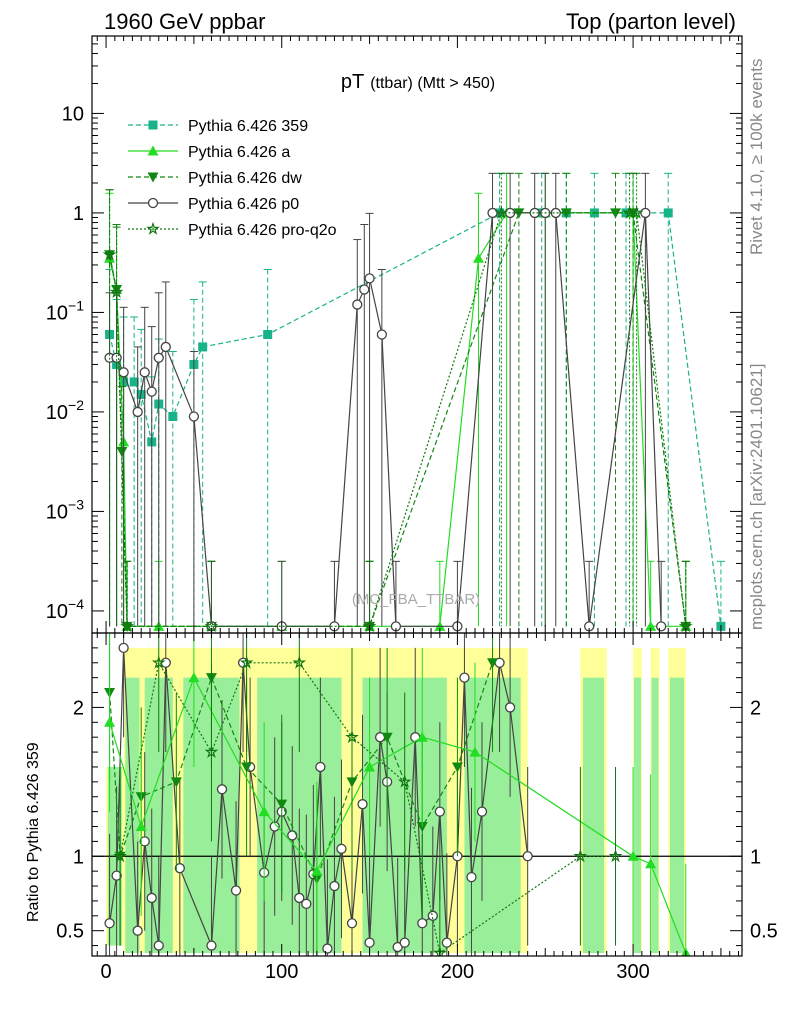 The width and height of the screenshot is (786, 1024). I want to click on y-tick-label: 10−3, so click(65, 509).